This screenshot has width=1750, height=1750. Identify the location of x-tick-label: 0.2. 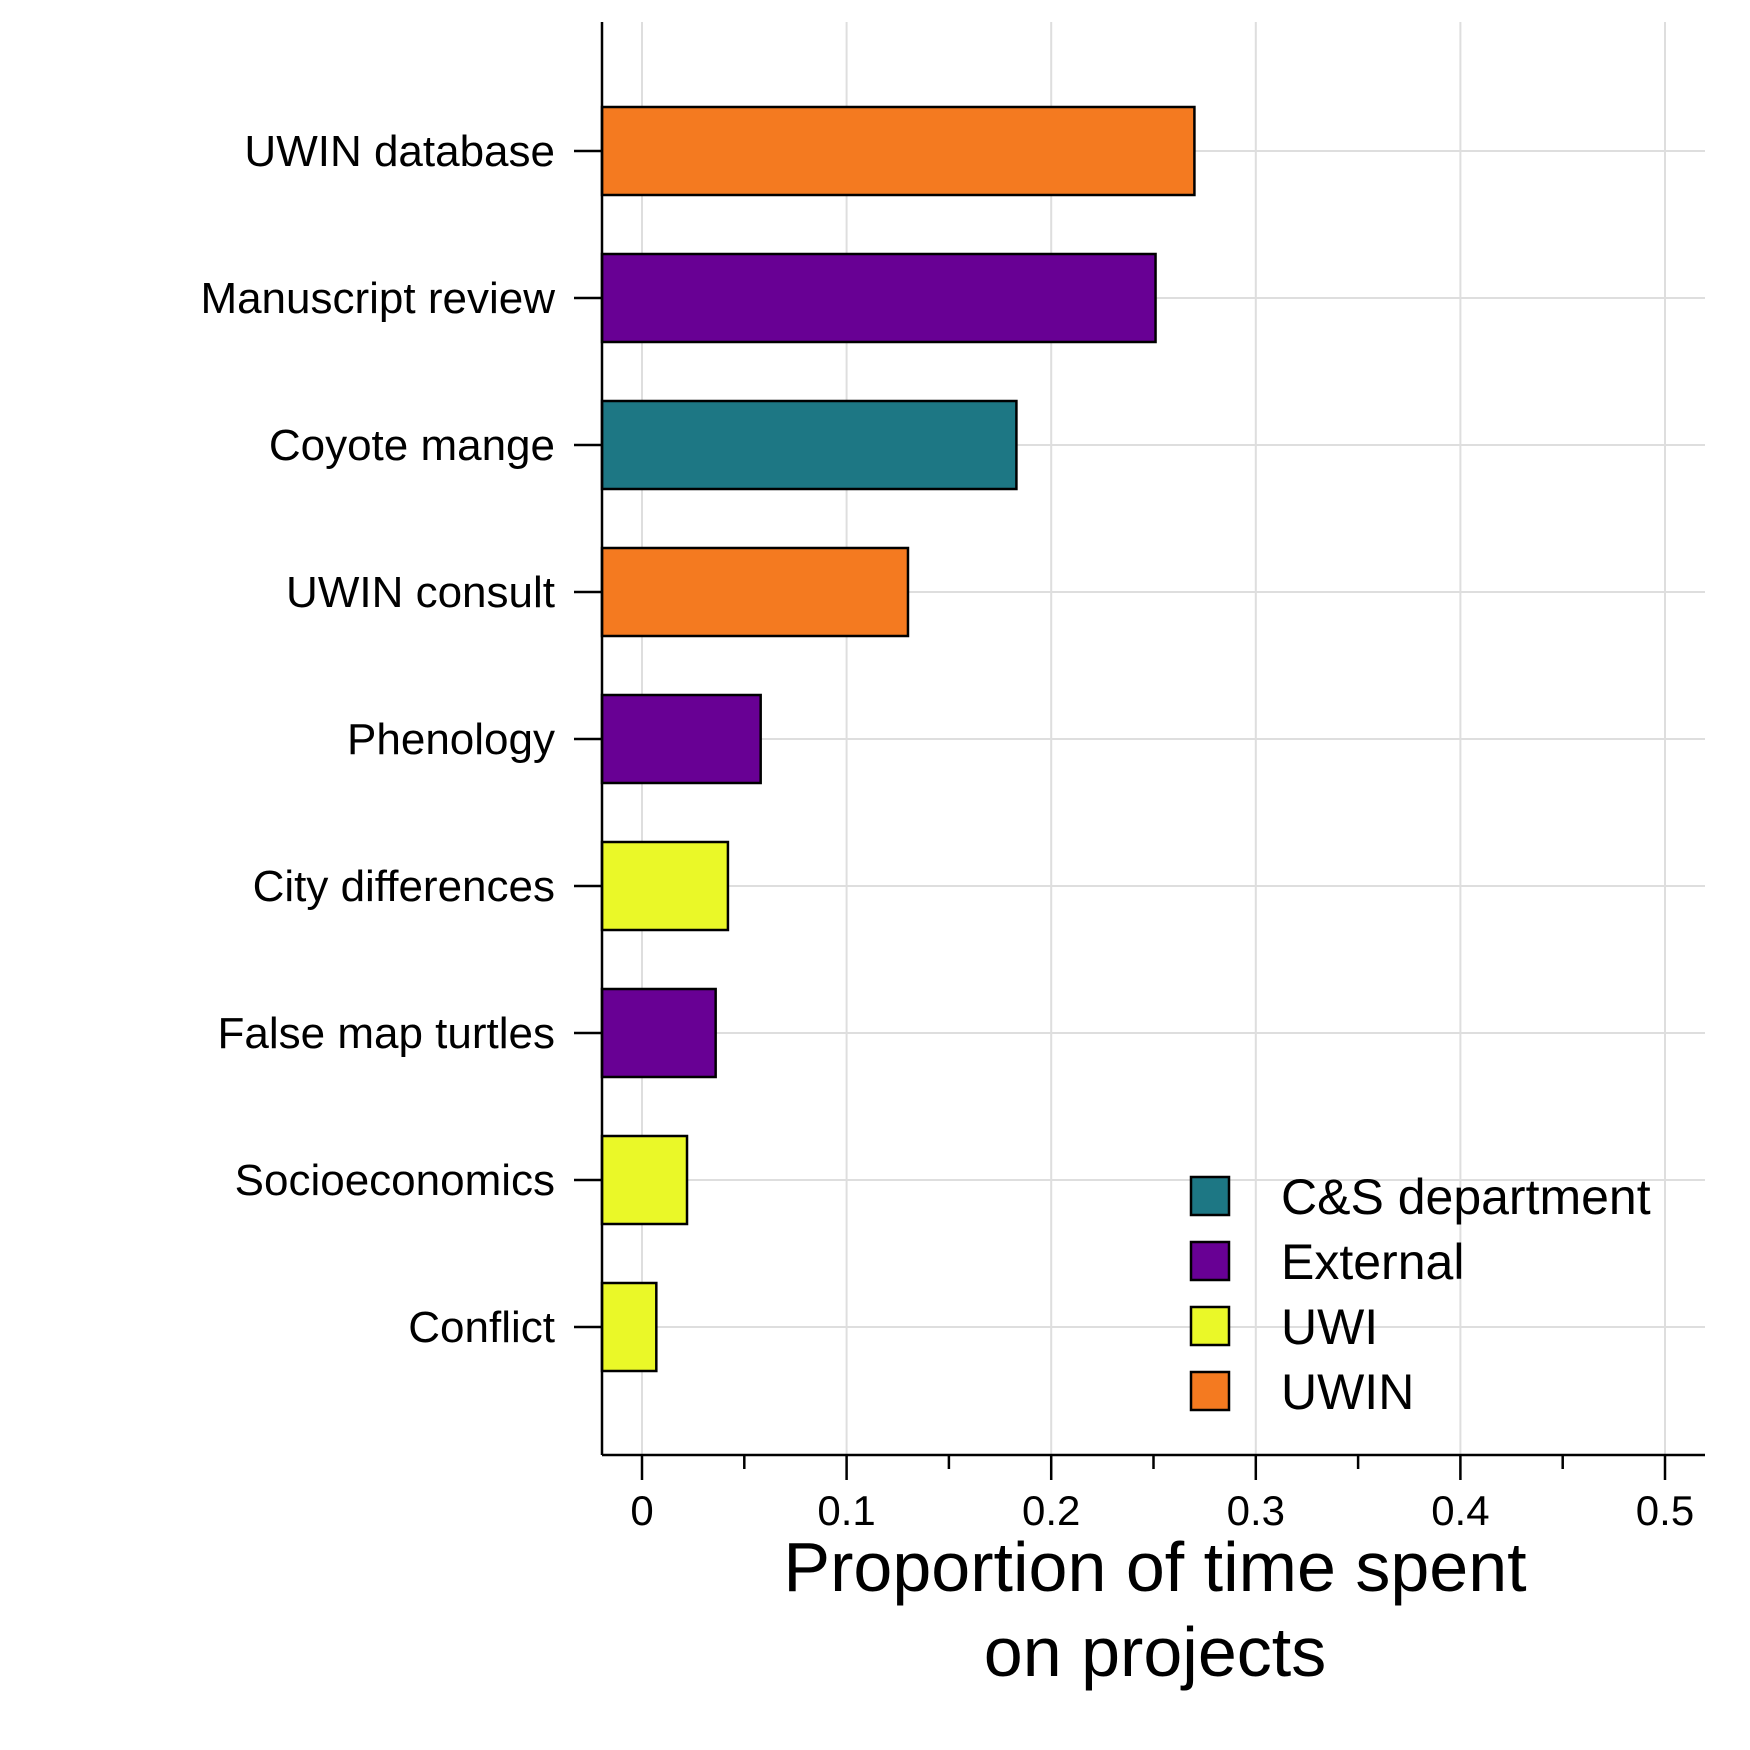
(1051, 1510).